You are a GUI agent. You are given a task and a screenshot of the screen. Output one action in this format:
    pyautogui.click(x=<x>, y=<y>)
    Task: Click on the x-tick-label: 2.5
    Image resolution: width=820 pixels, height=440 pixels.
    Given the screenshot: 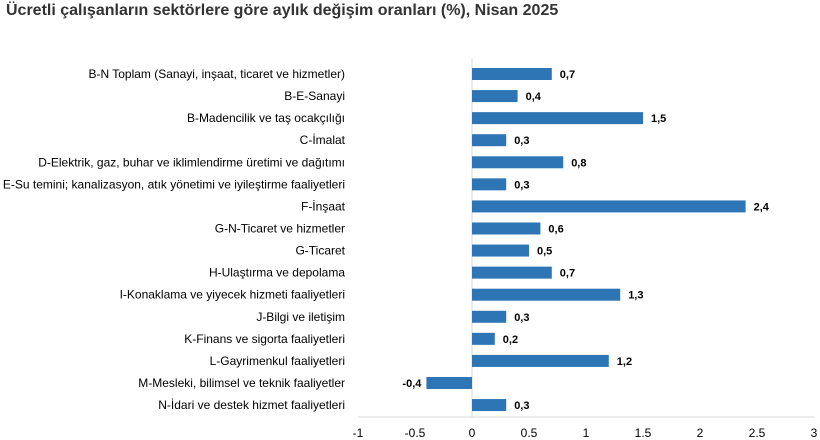 What is the action you would take?
    pyautogui.click(x=757, y=433)
    